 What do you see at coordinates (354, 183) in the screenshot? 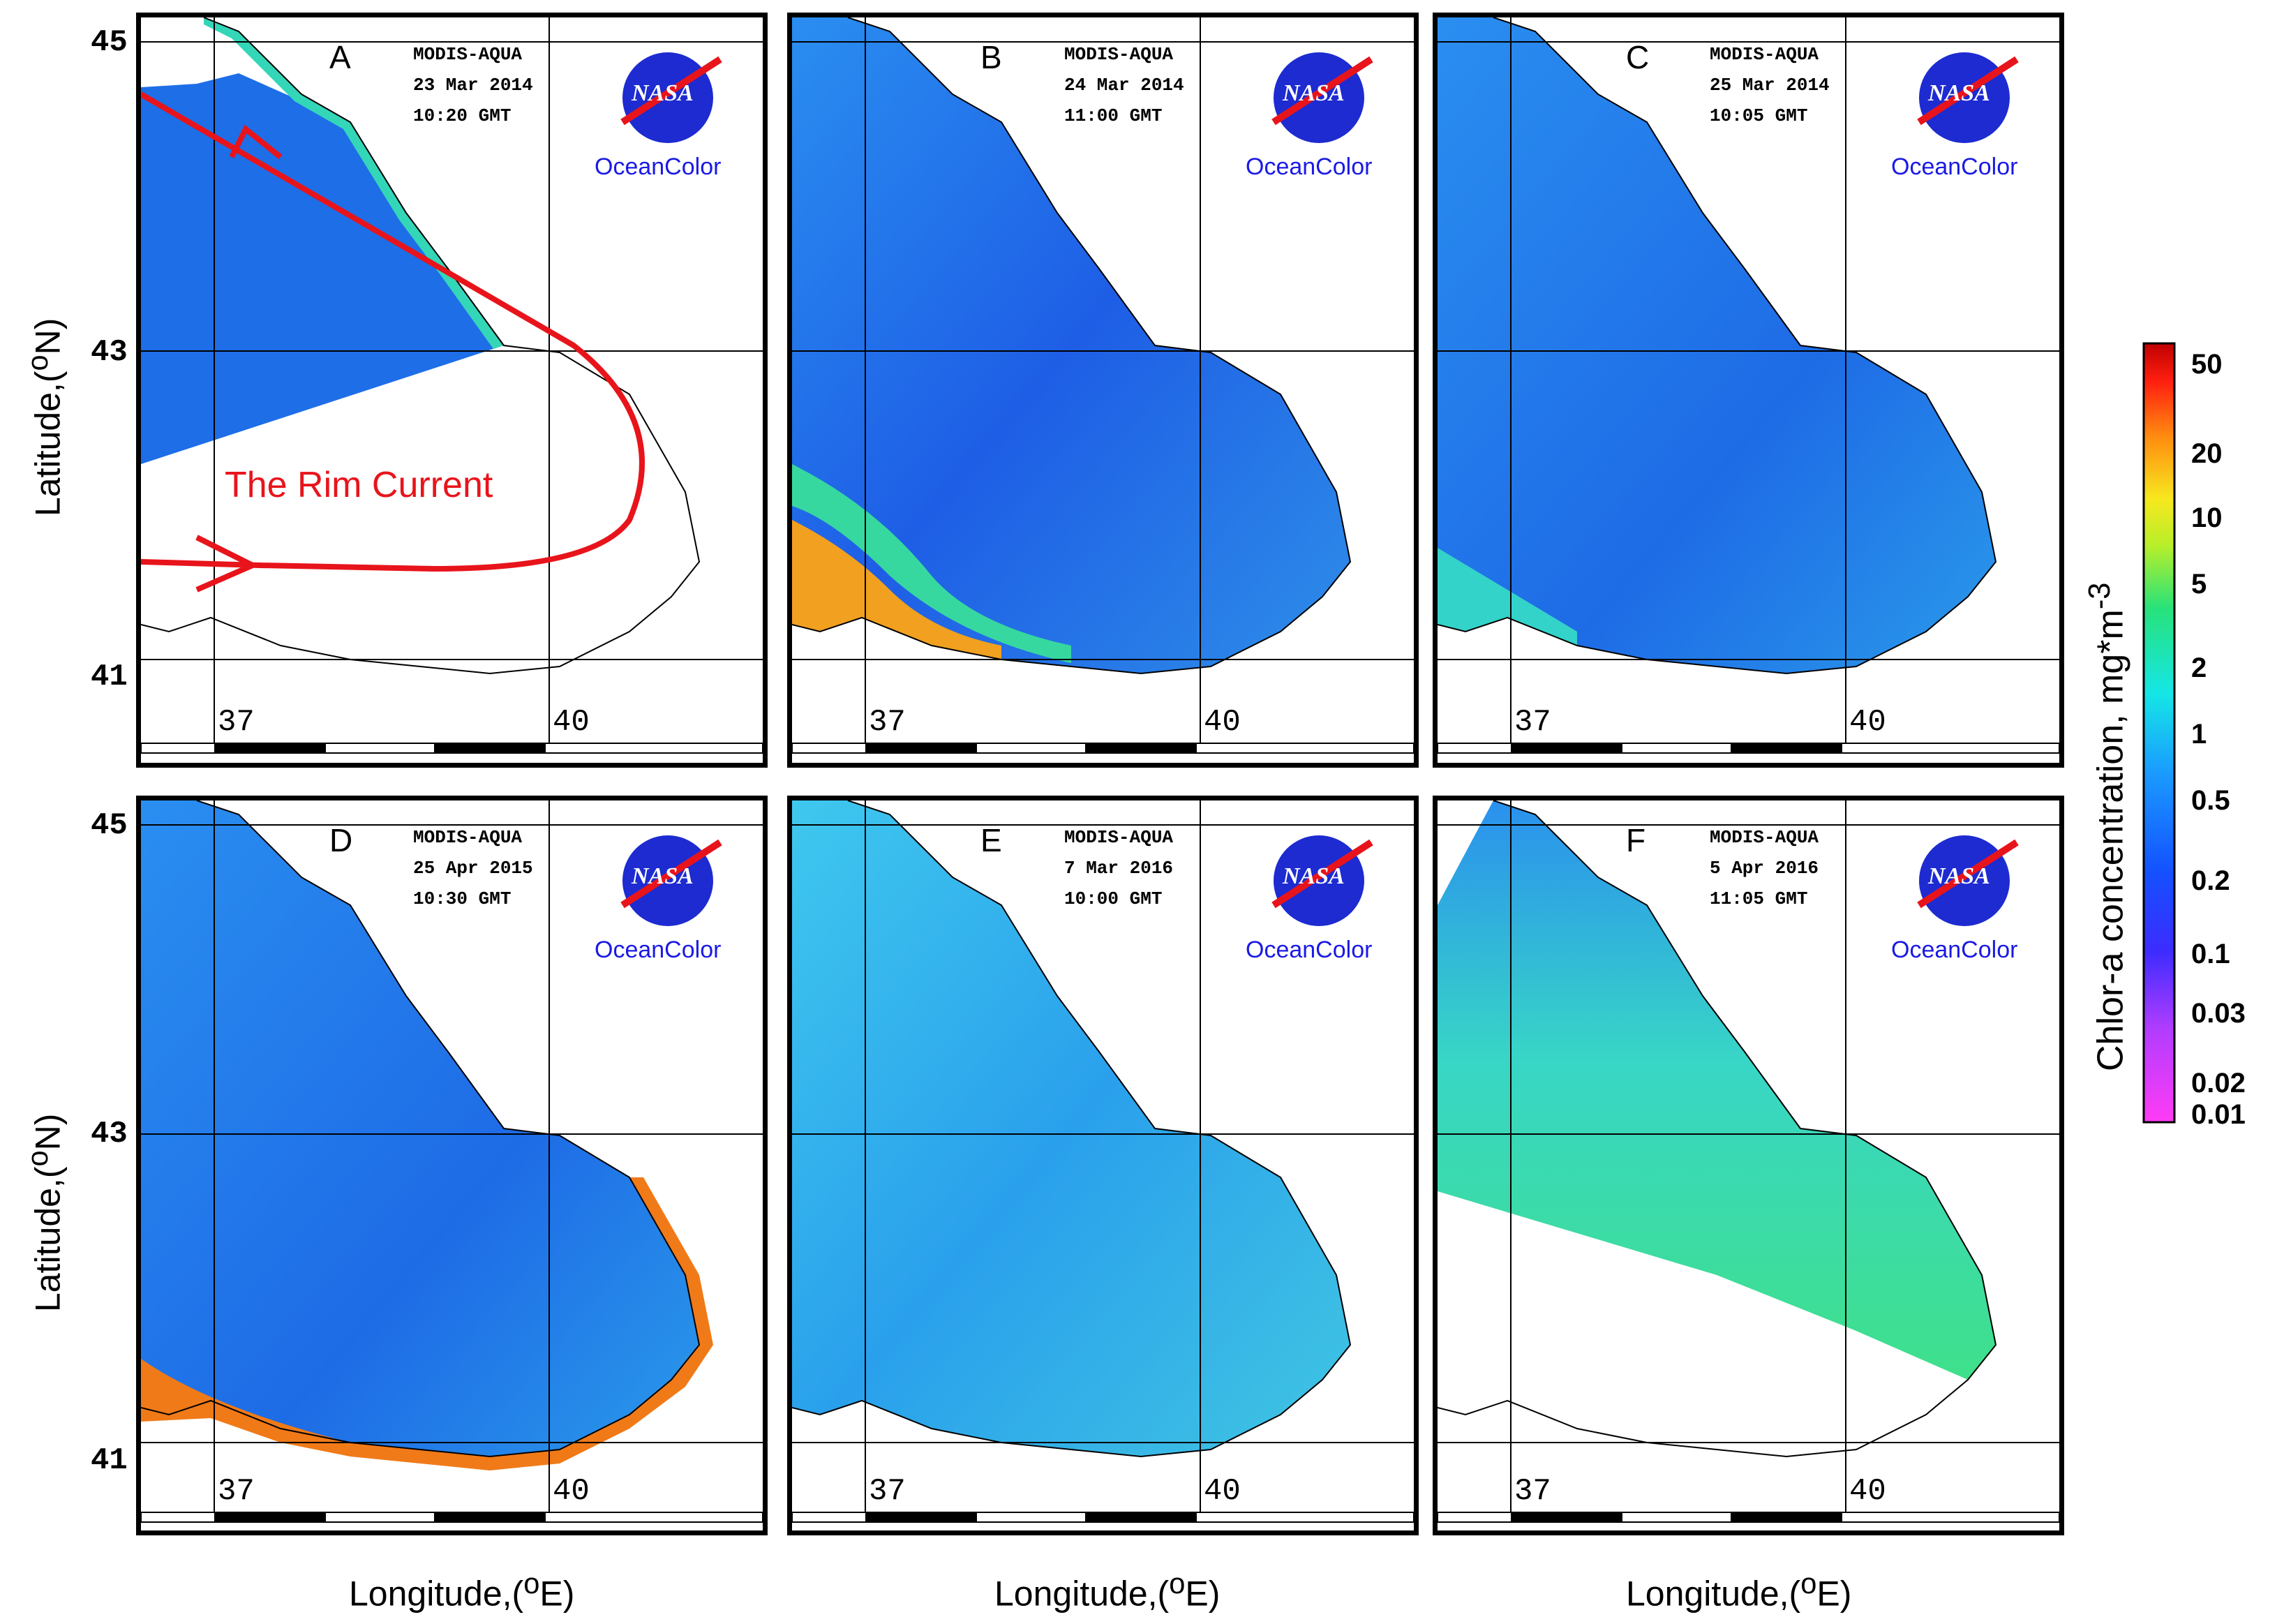
I see `coastal-bloom-a` at bounding box center [354, 183].